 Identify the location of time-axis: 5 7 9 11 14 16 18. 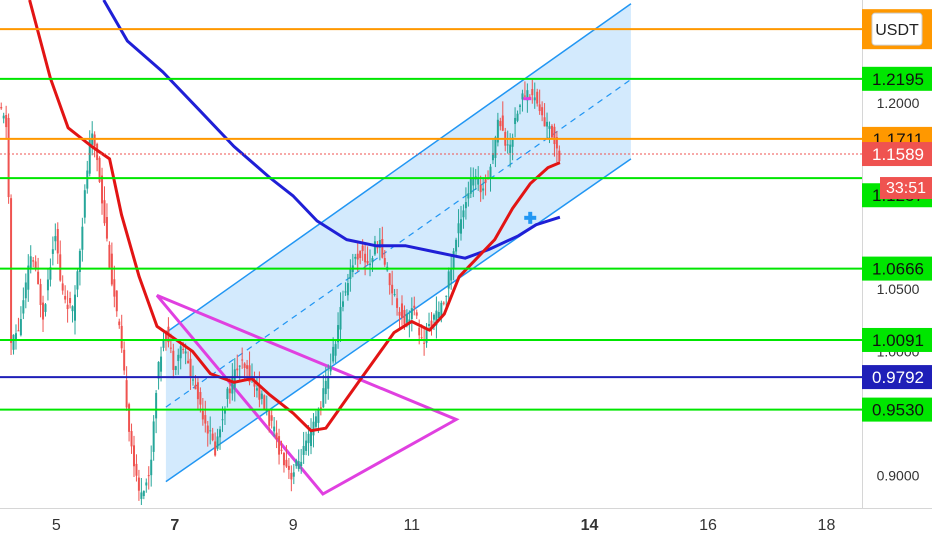
(466, 529).